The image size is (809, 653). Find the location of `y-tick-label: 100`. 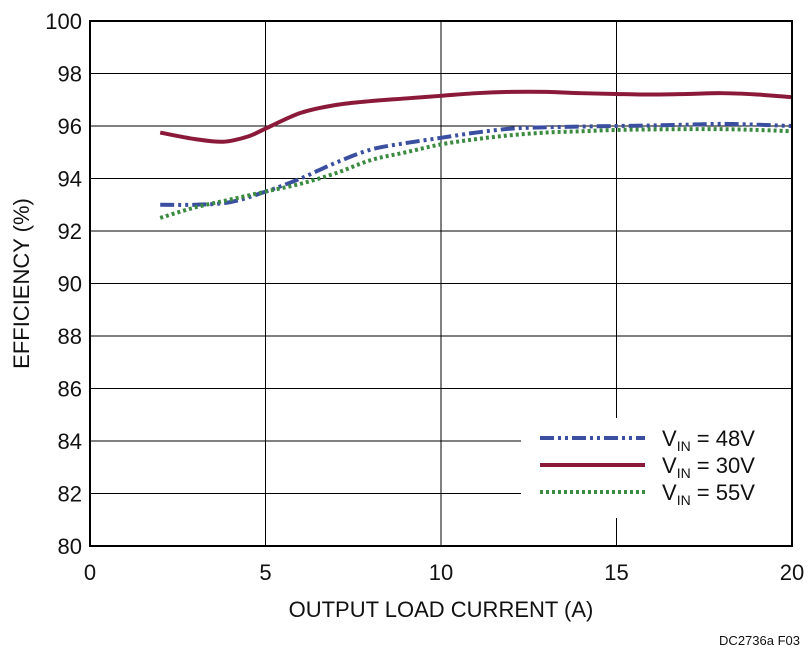

y-tick-label: 100 is located at coordinates (63, 21).